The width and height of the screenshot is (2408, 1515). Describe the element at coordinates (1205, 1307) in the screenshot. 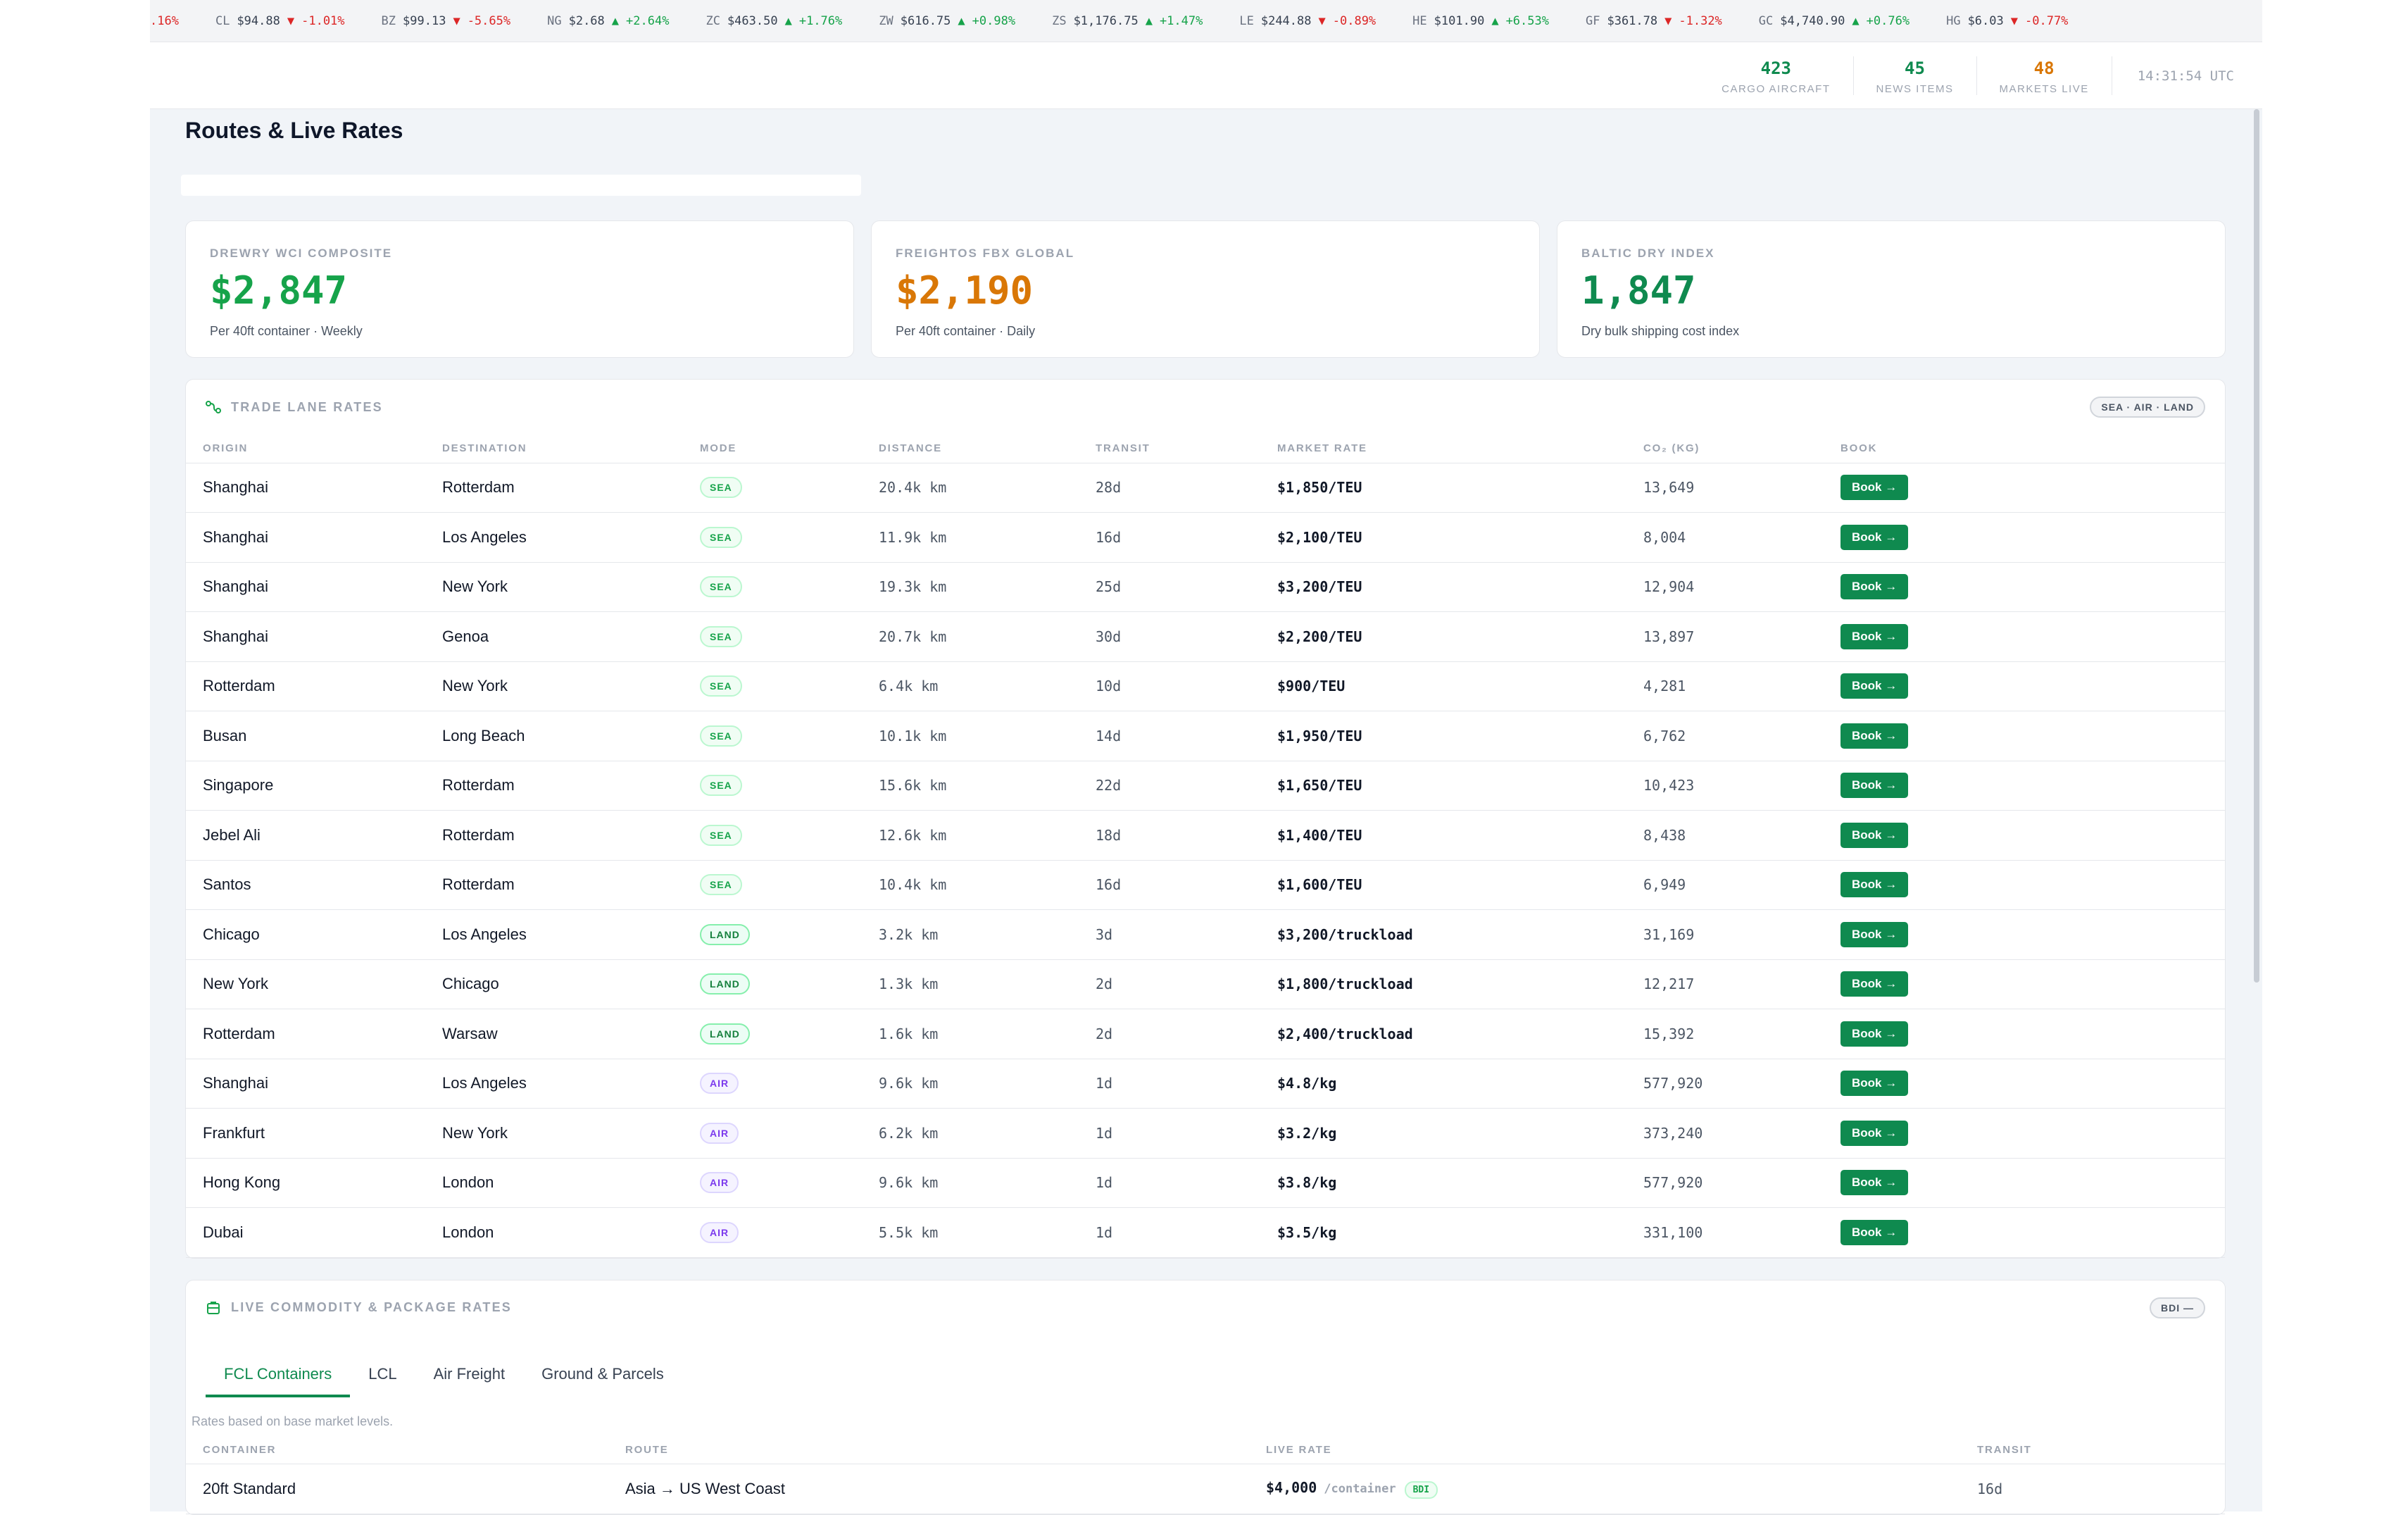

I see `commodity-header: LIVE COMMODITY & PACKAGE RATES BDI —` at that location.